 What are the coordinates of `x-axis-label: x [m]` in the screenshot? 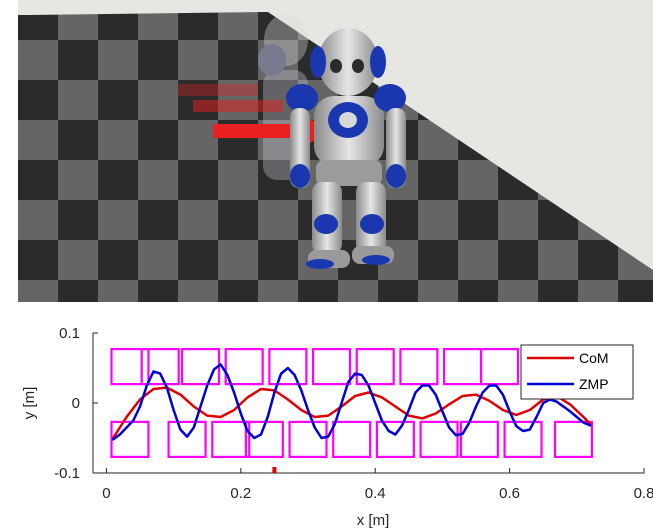 It's located at (373, 520).